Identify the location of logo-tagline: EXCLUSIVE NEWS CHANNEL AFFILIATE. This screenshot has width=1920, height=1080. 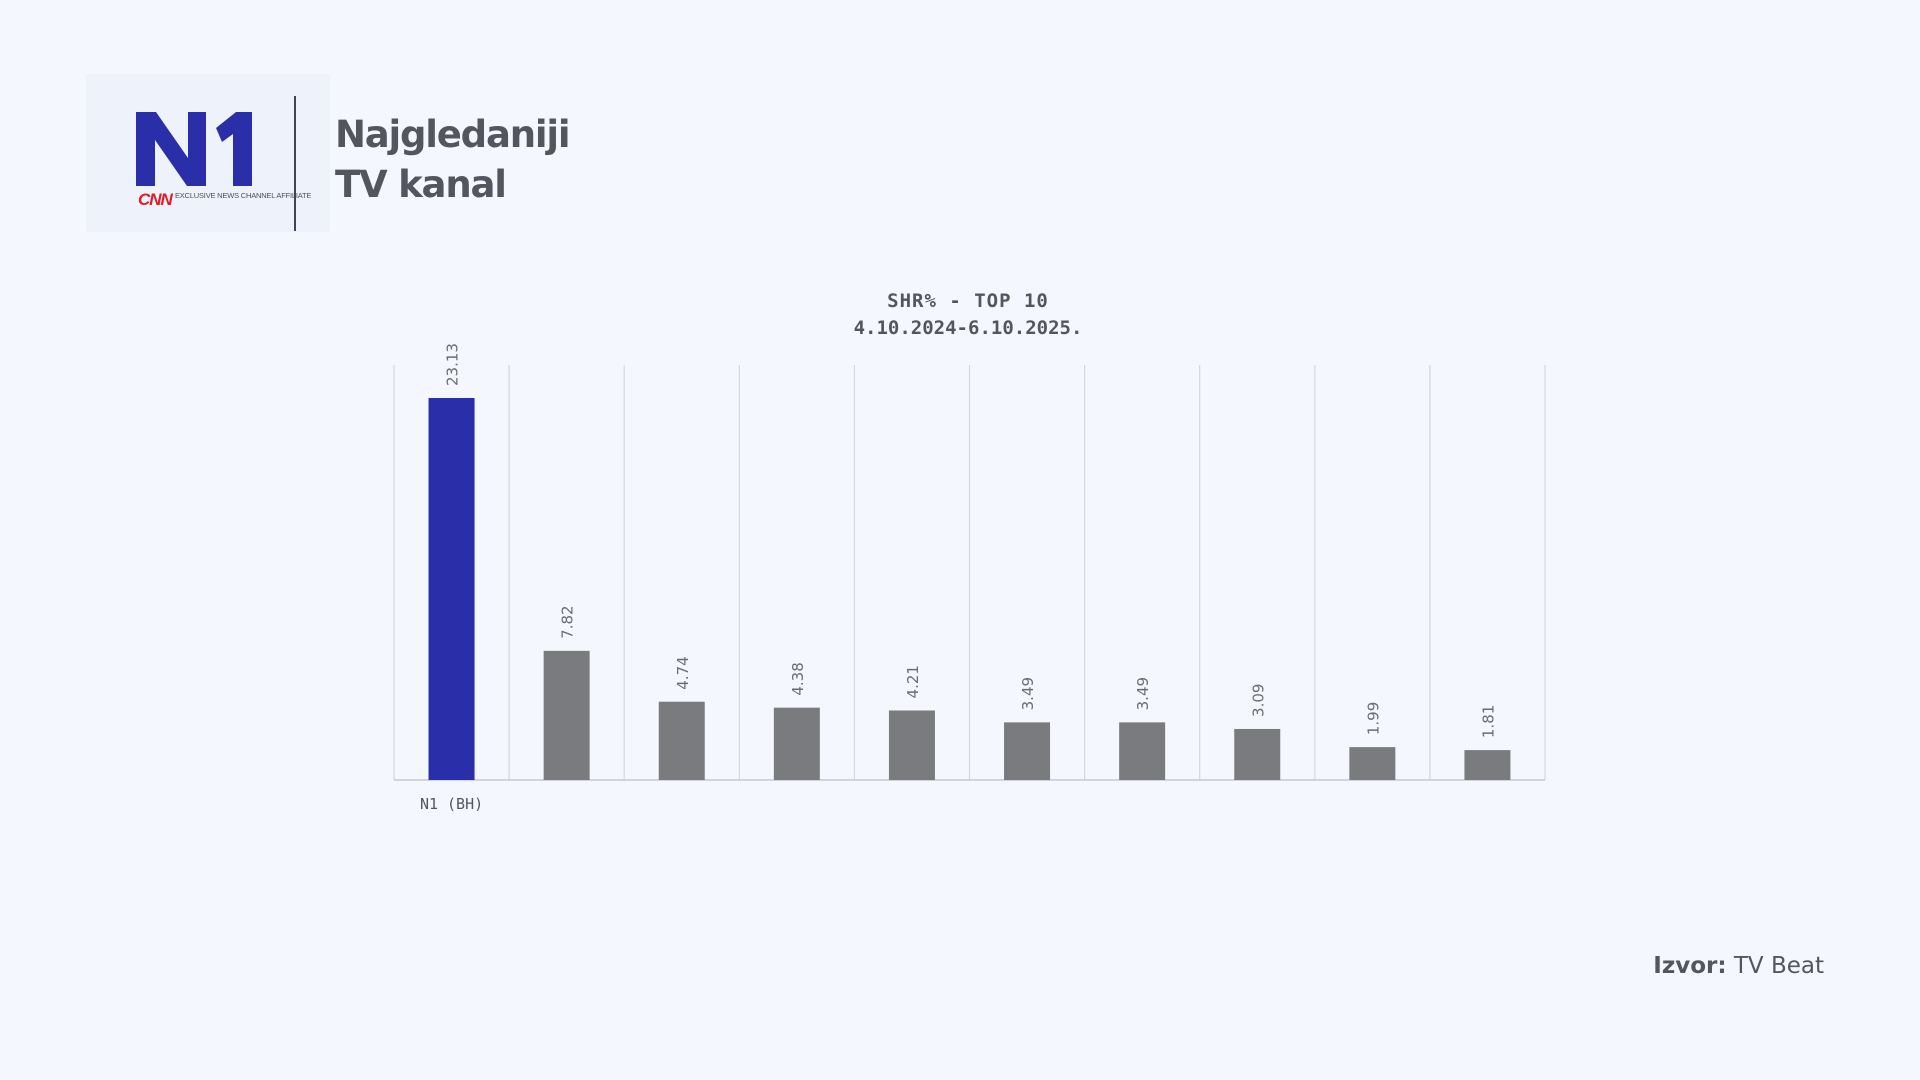
(243, 195).